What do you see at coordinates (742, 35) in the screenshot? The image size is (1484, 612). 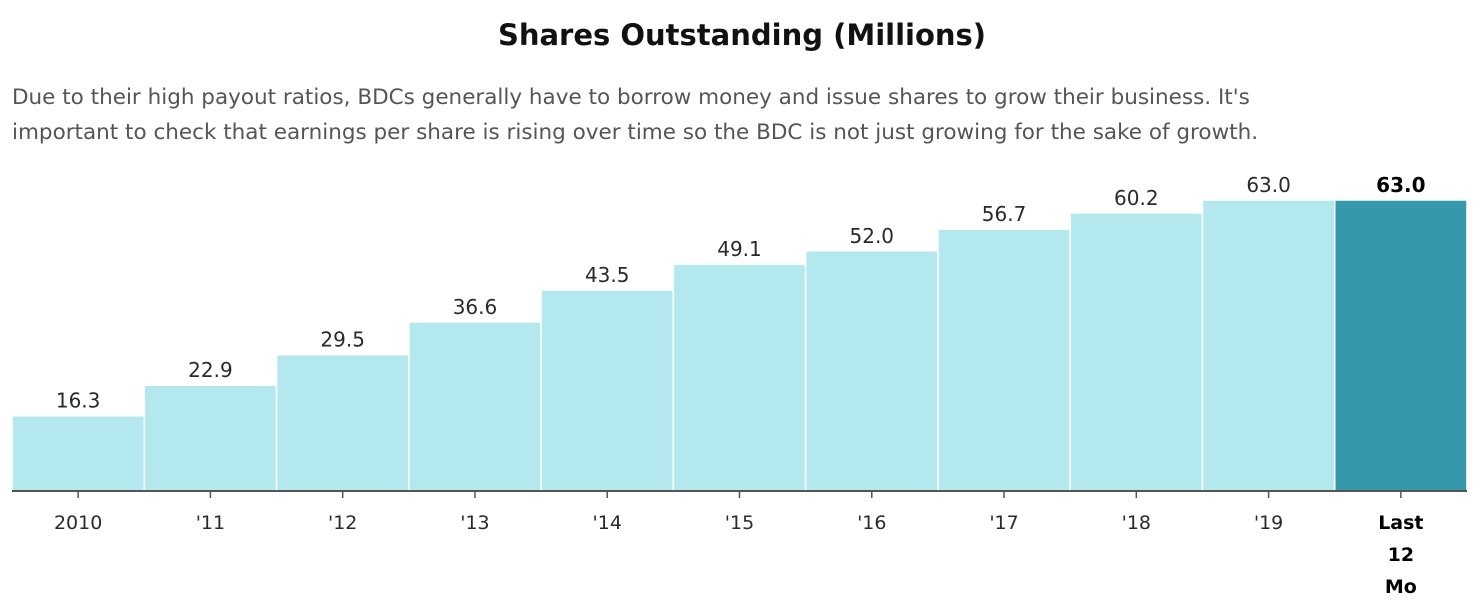 I see `chart-title: Shares Outstanding (Millions)` at bounding box center [742, 35].